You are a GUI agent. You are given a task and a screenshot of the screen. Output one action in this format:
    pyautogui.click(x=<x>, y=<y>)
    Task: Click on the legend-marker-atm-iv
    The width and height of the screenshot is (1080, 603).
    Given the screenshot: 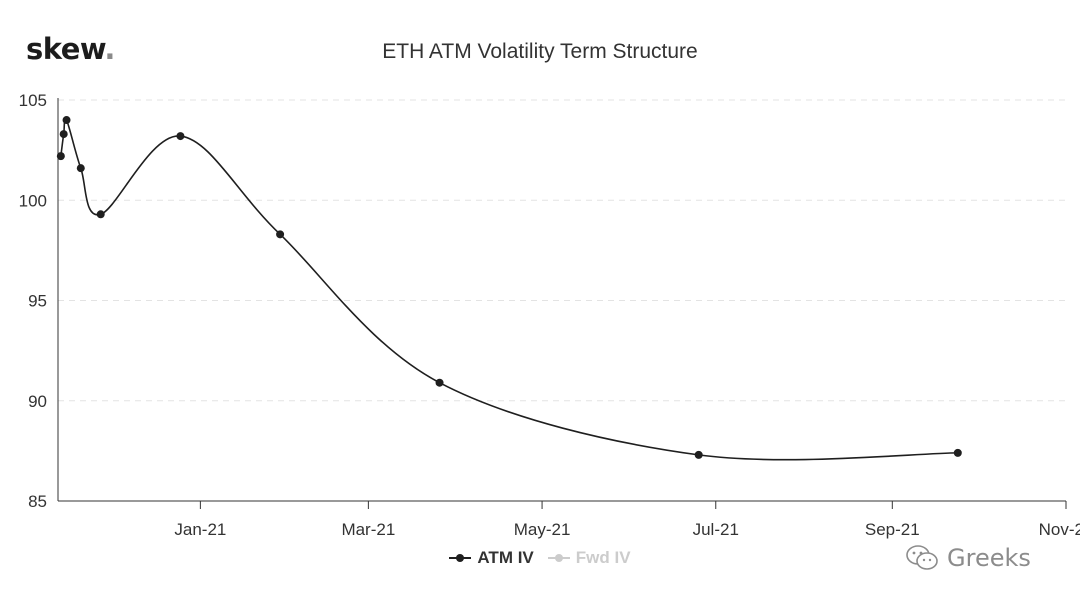 What is the action you would take?
    pyautogui.click(x=460, y=558)
    